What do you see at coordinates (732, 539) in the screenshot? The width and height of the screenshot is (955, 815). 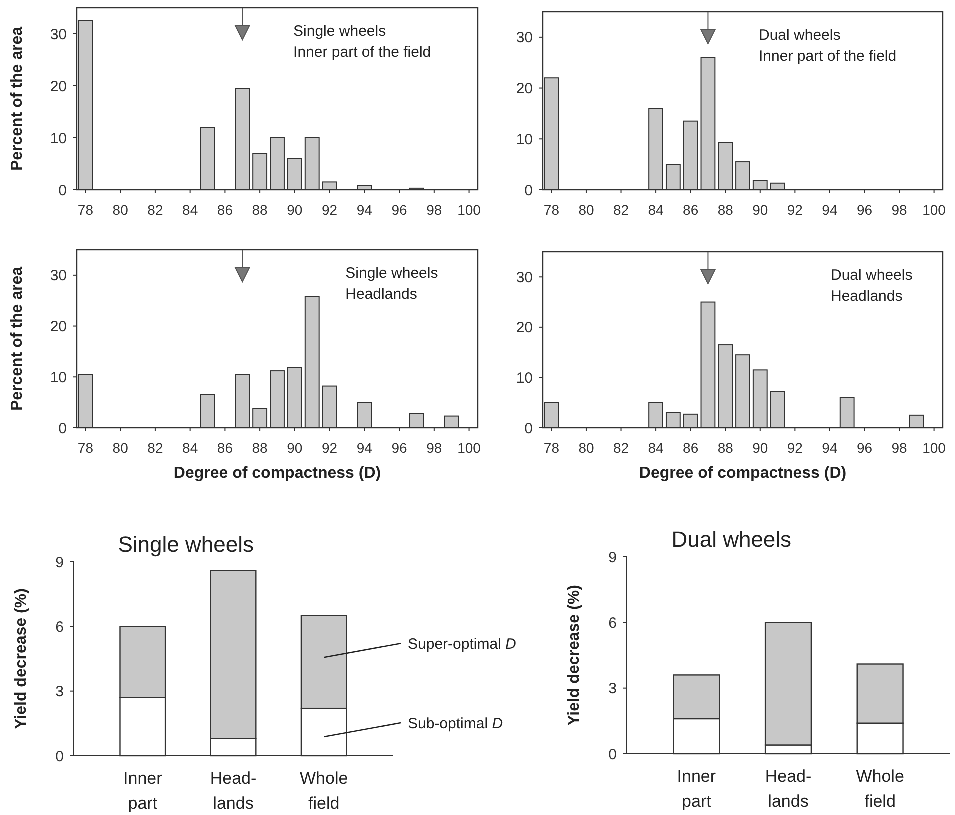 I see `chart-title: Dual wheels` at bounding box center [732, 539].